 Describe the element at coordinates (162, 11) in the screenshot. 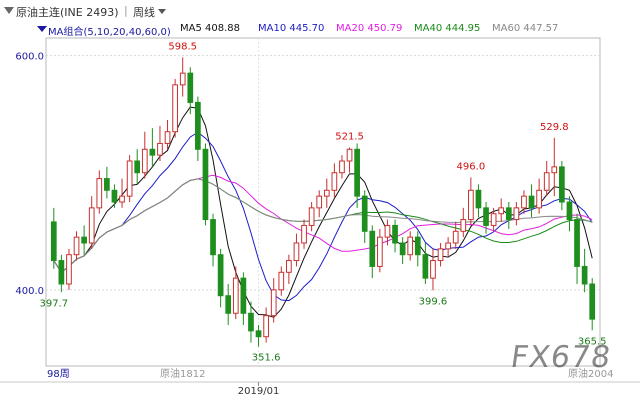

I see `chevron-down-icon` at that location.